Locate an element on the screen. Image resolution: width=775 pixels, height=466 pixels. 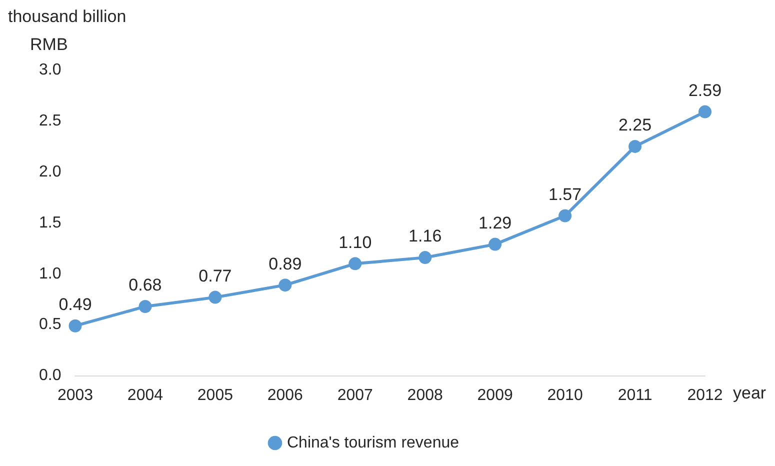
y-axis-title: thousand billion RMB is located at coordinates (67, 30).